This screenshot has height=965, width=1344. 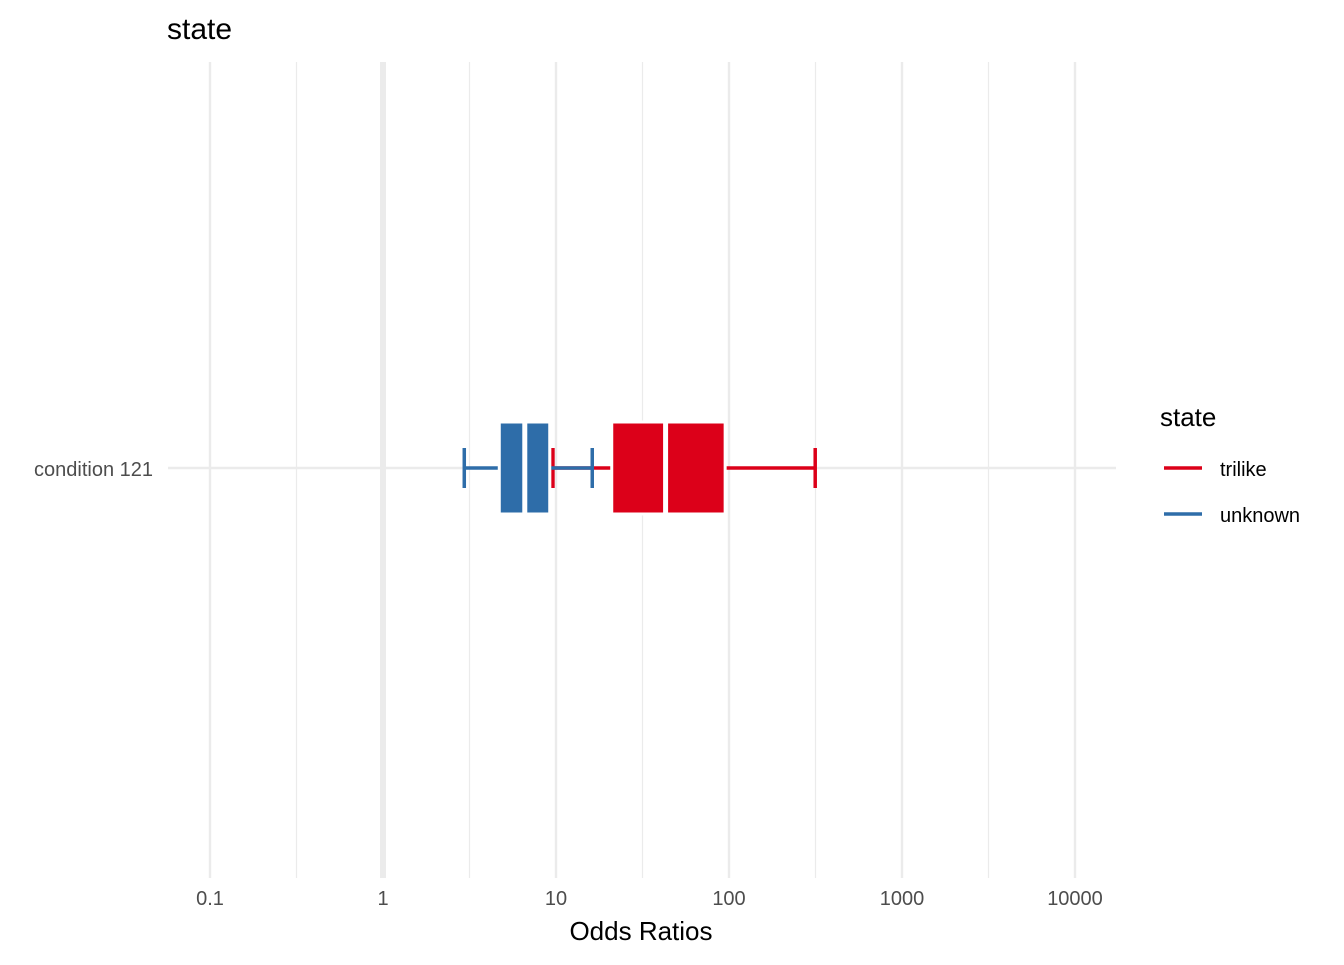 I want to click on boxplot-unknown, so click(x=528, y=468).